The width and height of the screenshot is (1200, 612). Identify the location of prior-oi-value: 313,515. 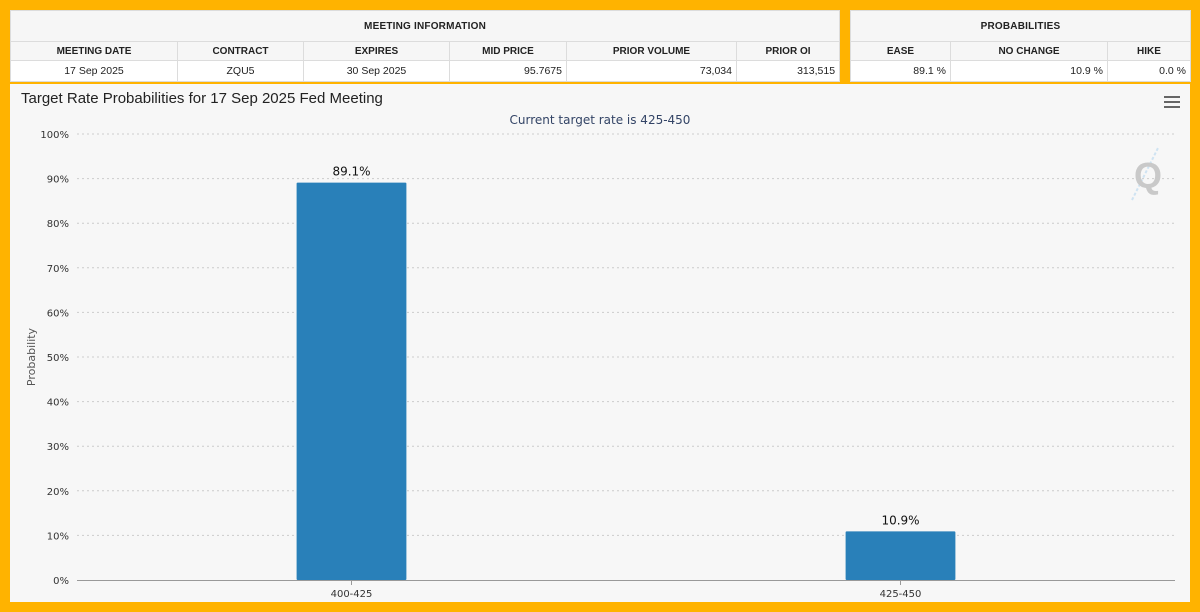
(788, 71).